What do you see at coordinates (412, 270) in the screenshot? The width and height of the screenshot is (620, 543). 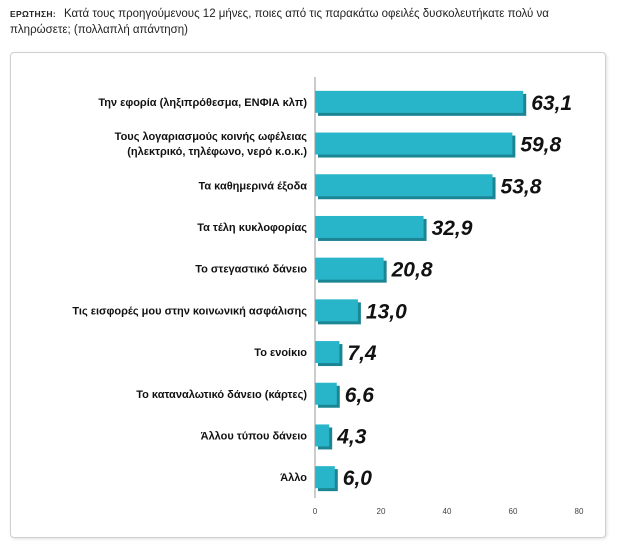 I see `value-label: 20,8` at bounding box center [412, 270].